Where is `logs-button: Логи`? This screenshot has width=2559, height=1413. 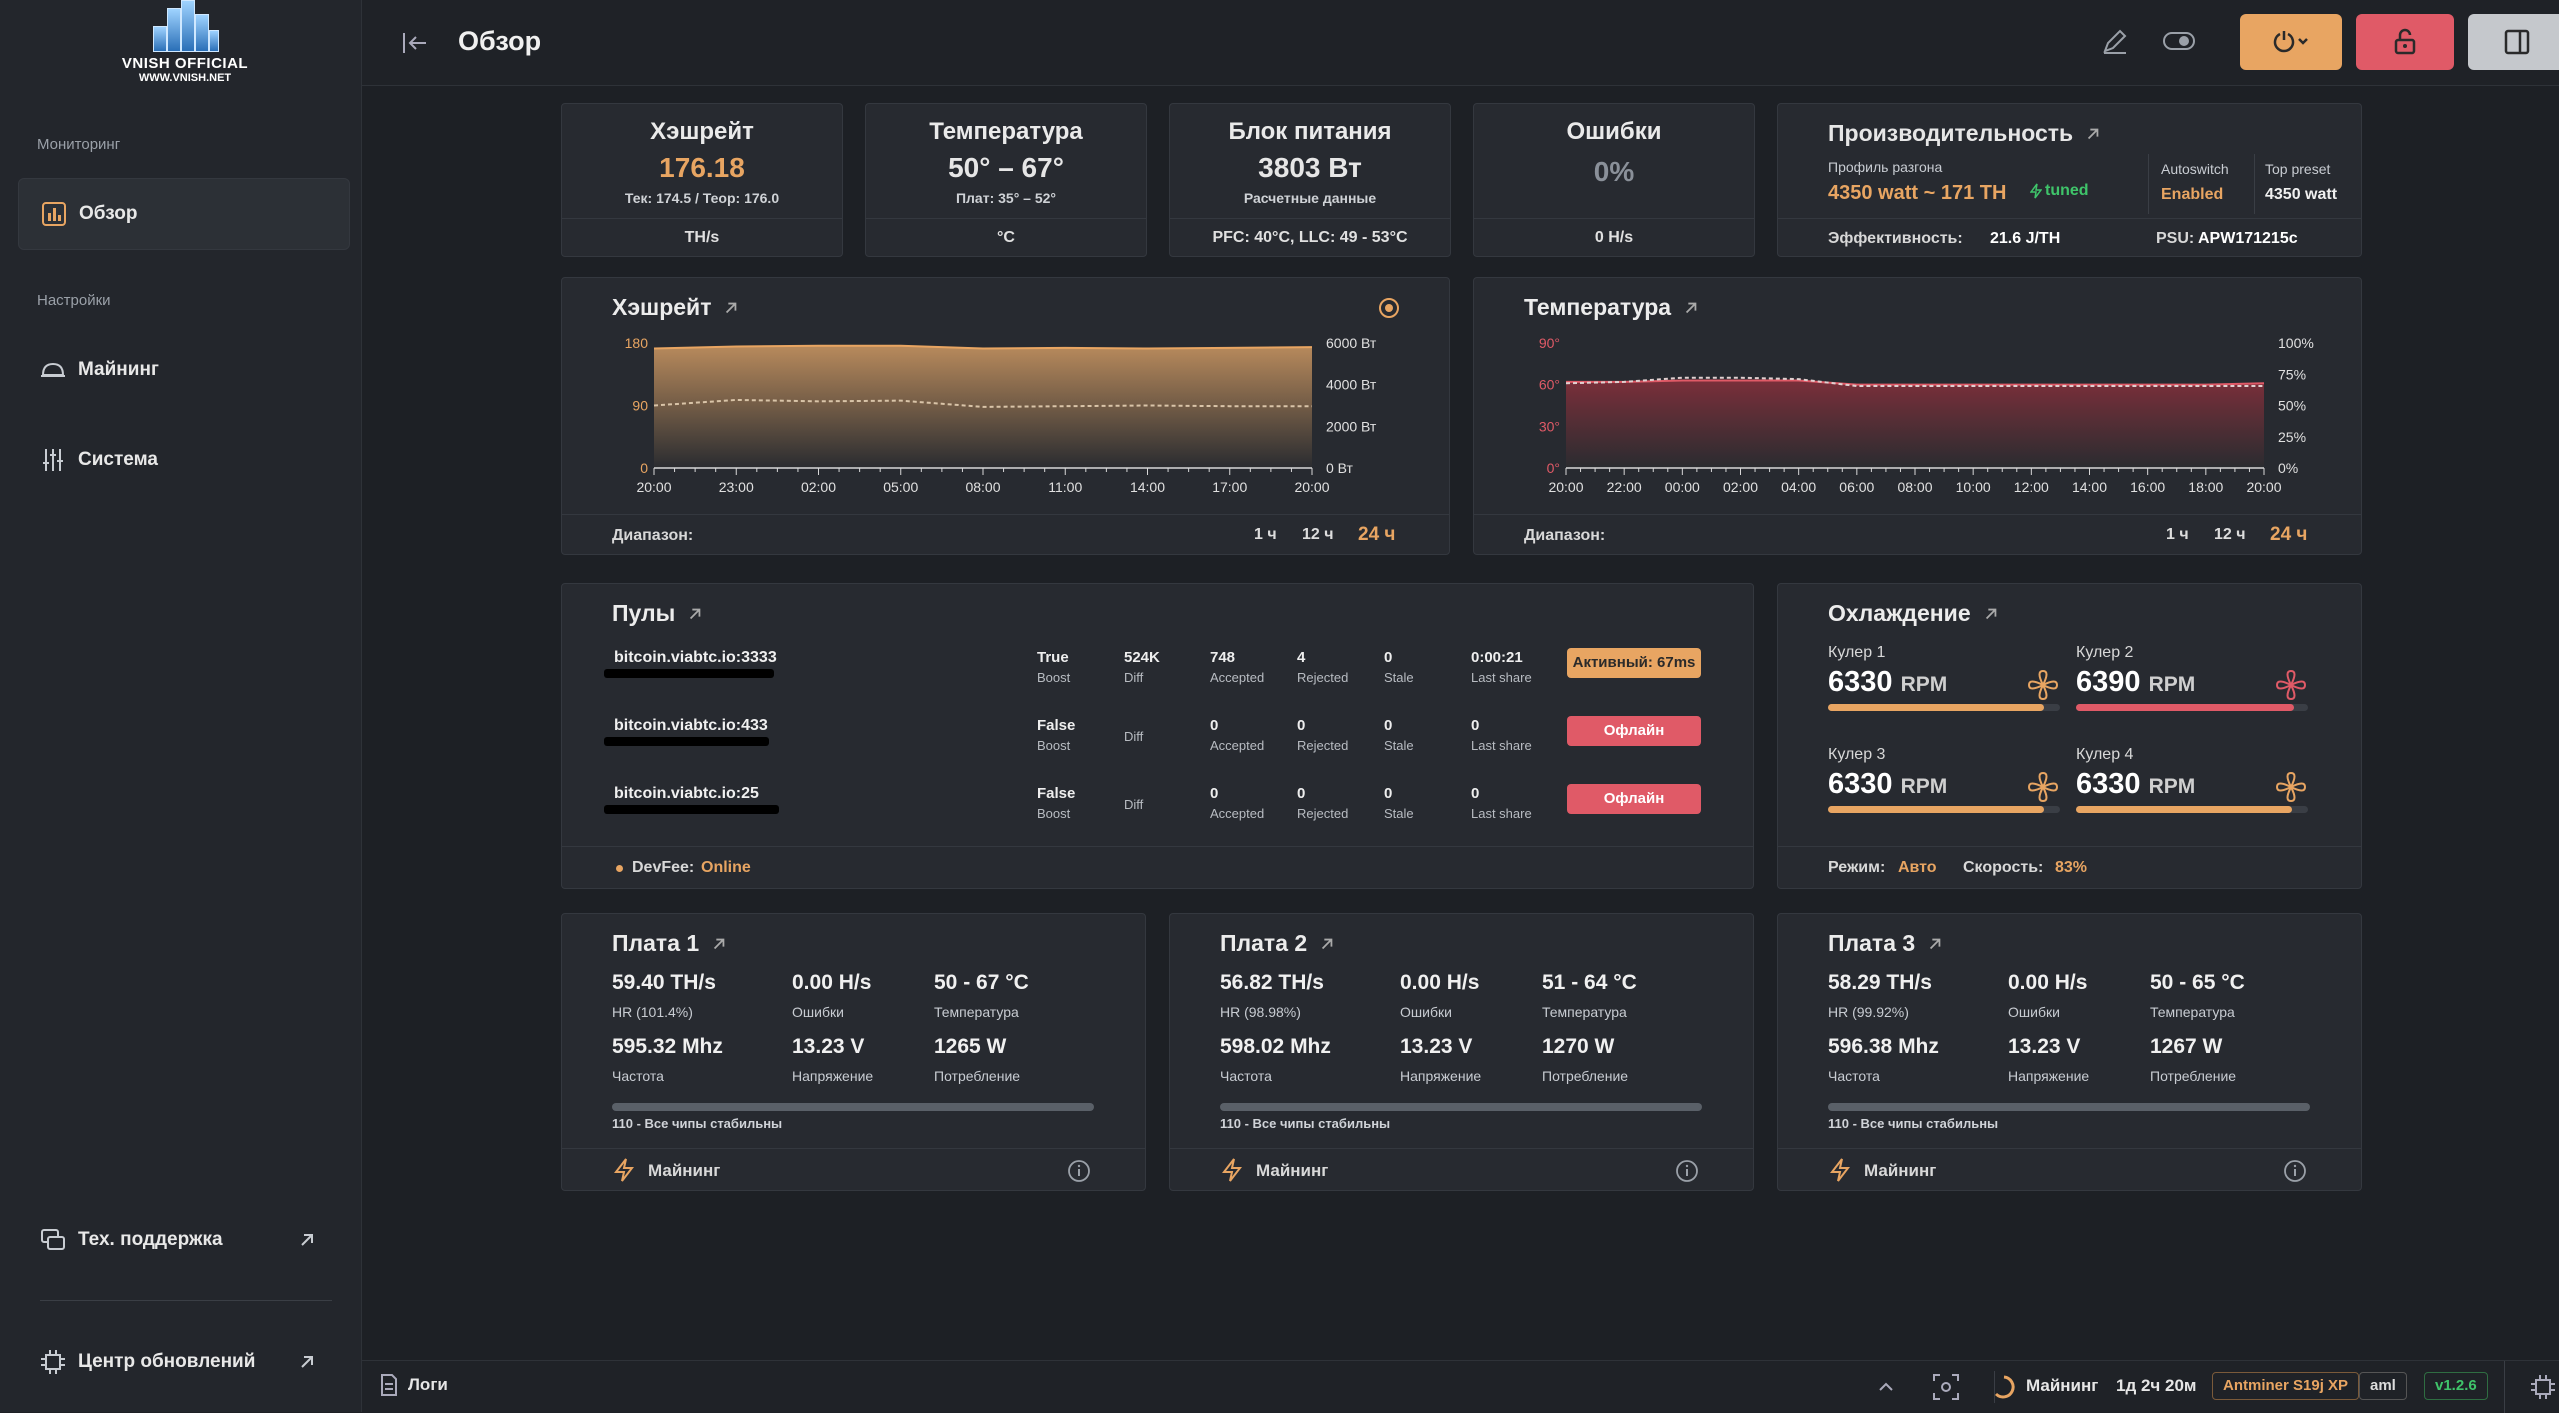 logs-button: Логи is located at coordinates (414, 1385).